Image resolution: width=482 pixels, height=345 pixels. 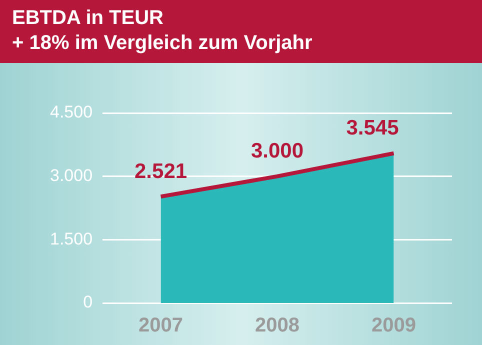 I want to click on data-label: 2.521, so click(x=161, y=171).